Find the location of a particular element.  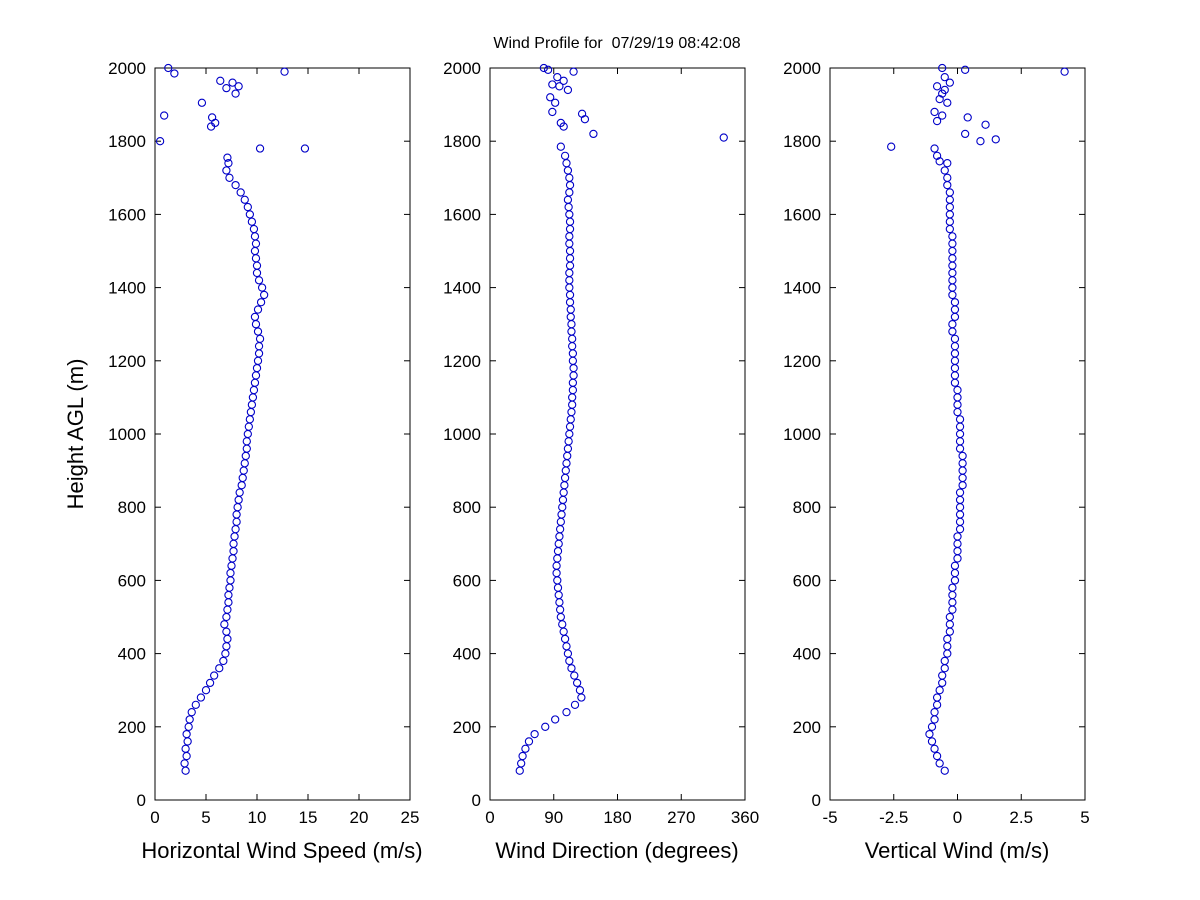

svg-text: 90 is located at coordinates (553, 817).